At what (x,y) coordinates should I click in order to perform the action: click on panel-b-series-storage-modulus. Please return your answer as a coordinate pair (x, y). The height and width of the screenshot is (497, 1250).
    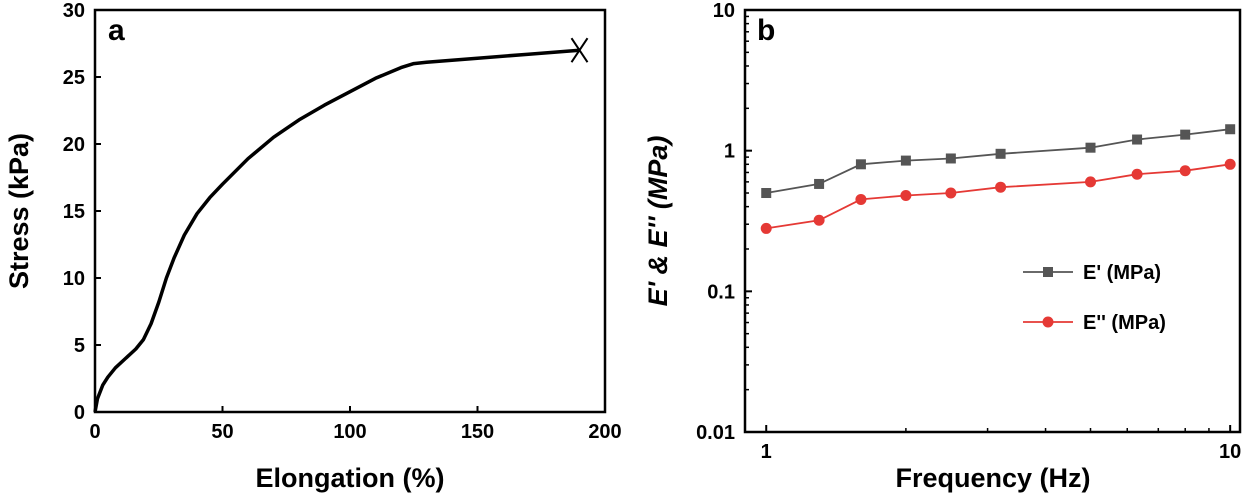
    Looking at the image, I should click on (998, 161).